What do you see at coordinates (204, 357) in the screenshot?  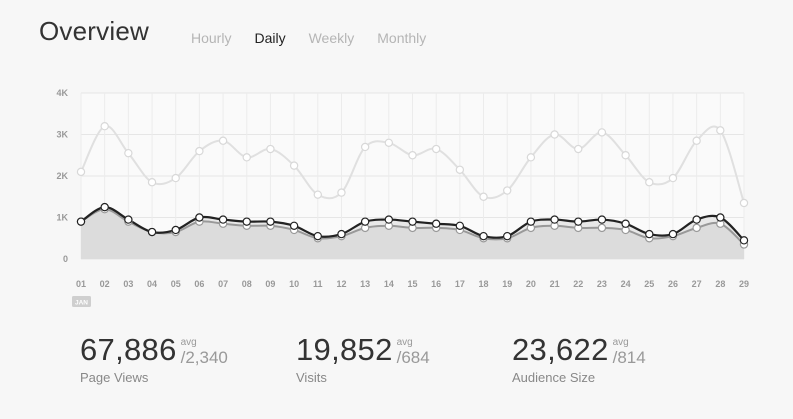 I see `page-views-avg: /2,340` at bounding box center [204, 357].